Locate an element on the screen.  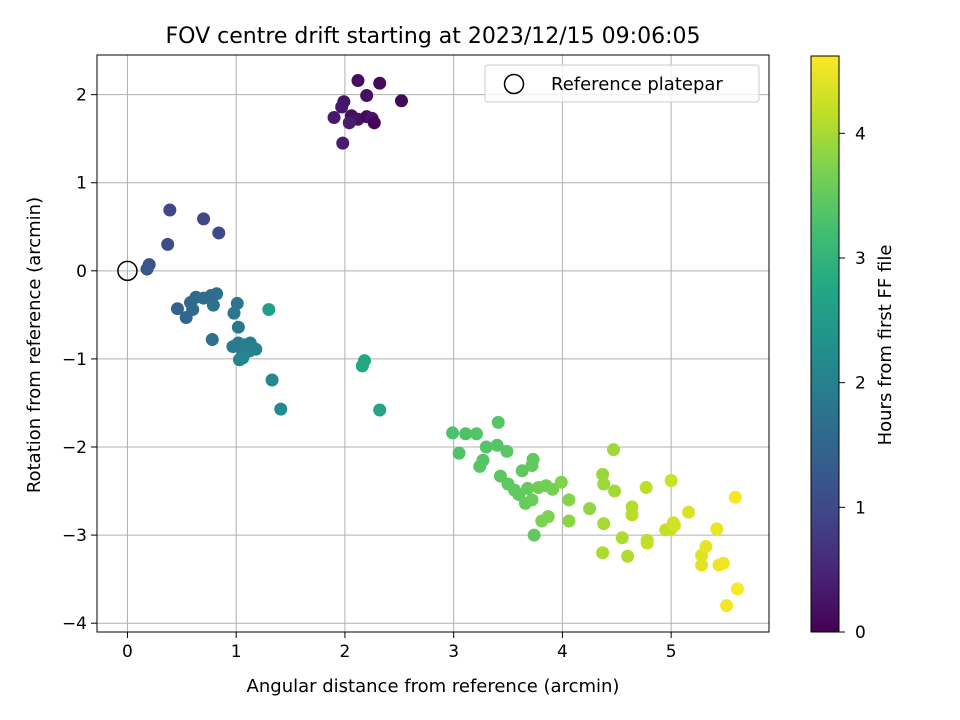
reference-platepar-marker is located at coordinates (127, 271).